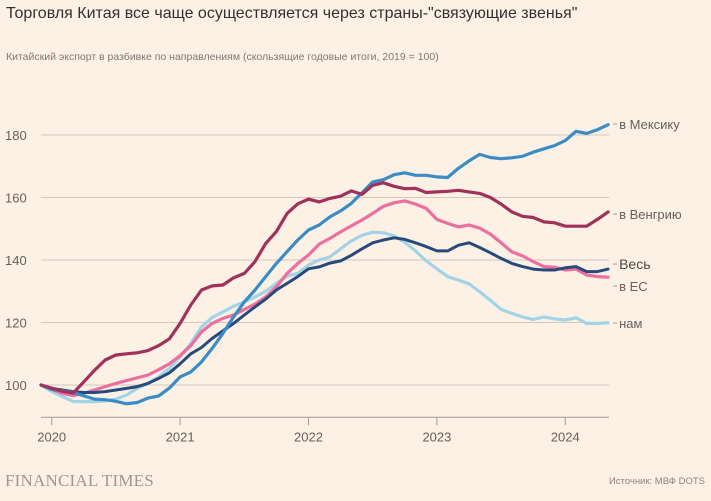  I want to click on y-tick-label: 140, so click(16, 260).